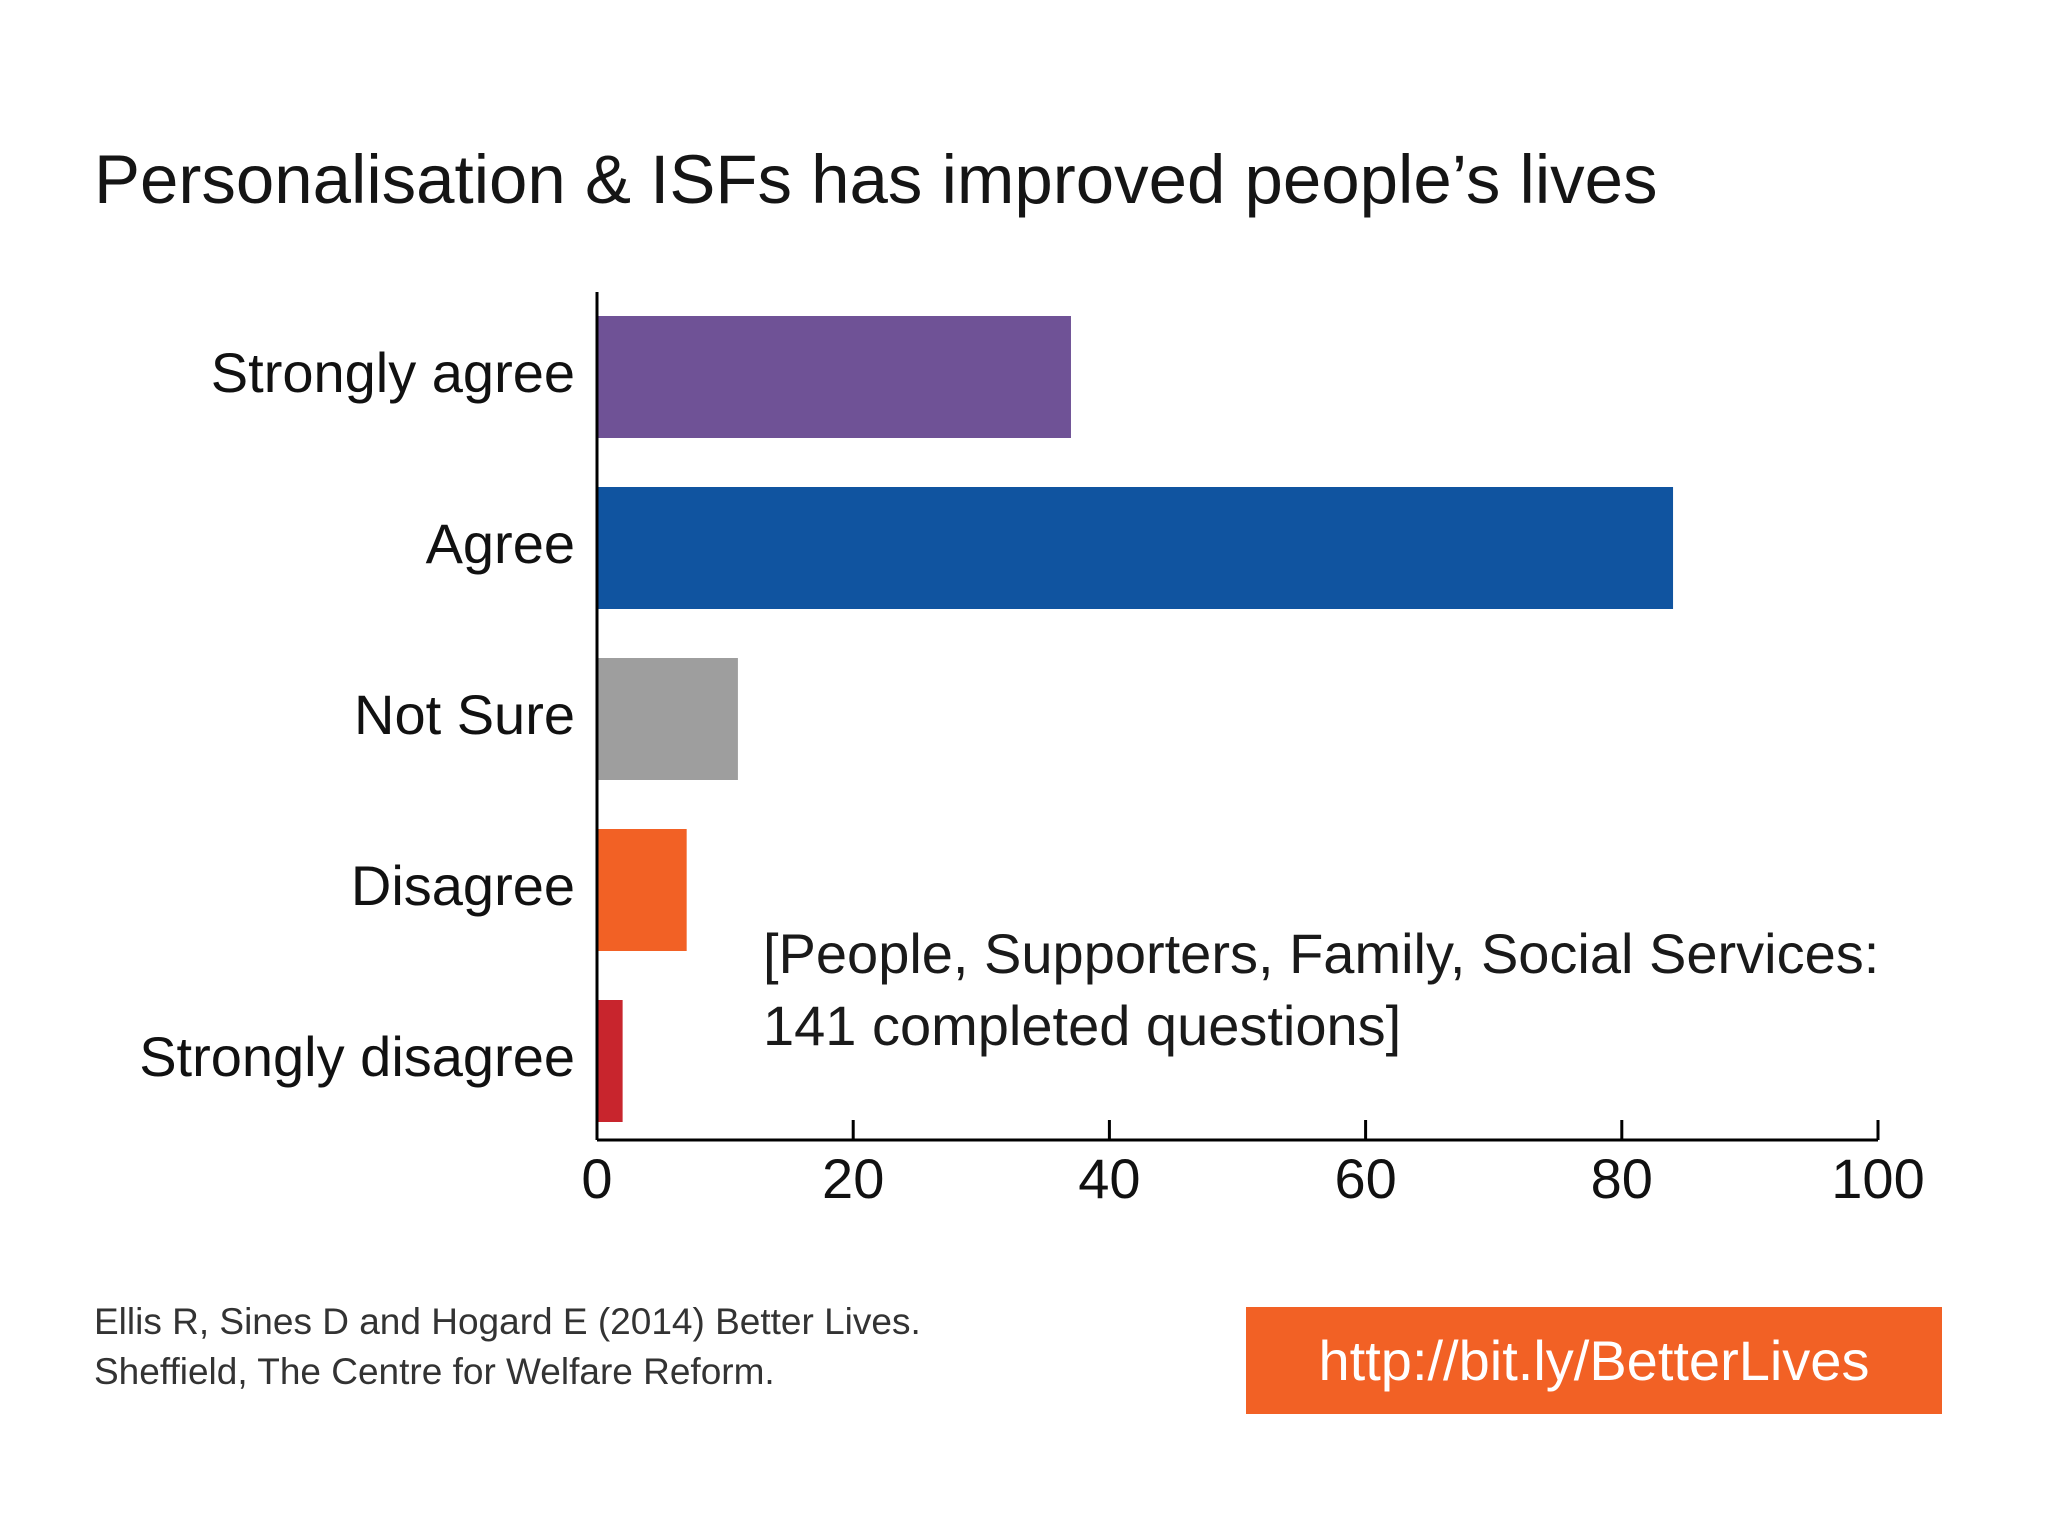 The width and height of the screenshot is (2048, 1536). I want to click on bar-strongly-disagree, so click(610, 1061).